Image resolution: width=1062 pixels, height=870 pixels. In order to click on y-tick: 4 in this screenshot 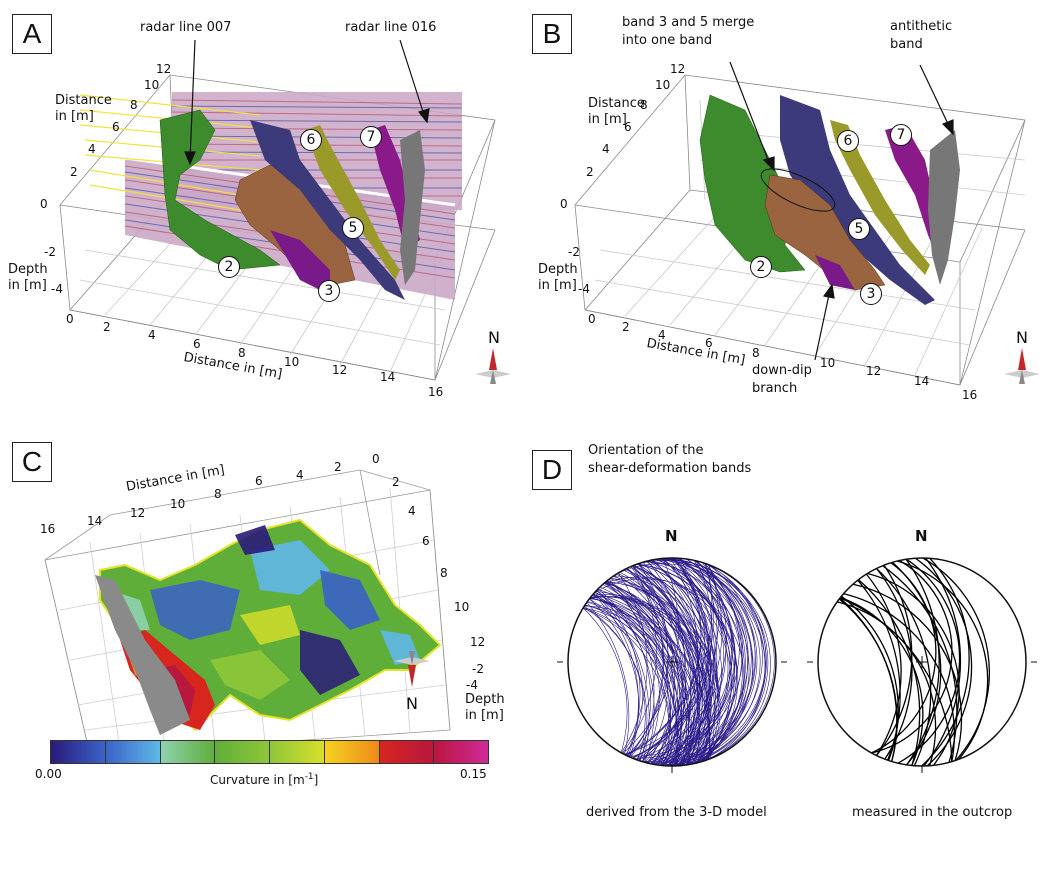, I will do `click(92, 149)`.